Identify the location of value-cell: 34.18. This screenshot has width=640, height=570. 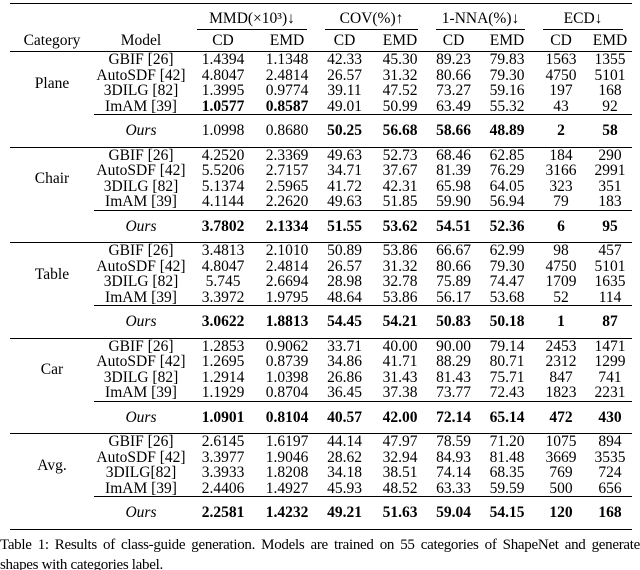
(344, 472).